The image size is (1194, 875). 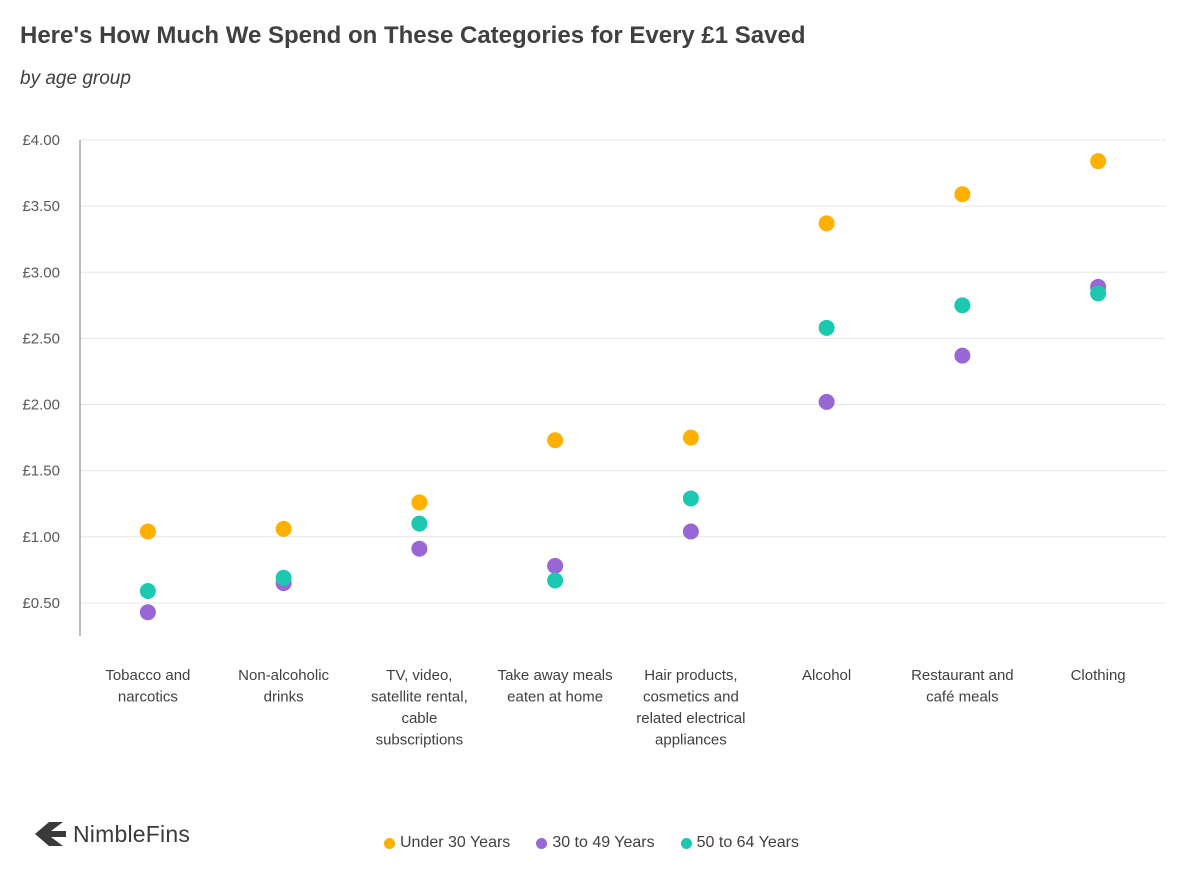 What do you see at coordinates (1098, 675) in the screenshot?
I see `category-label: Clothing` at bounding box center [1098, 675].